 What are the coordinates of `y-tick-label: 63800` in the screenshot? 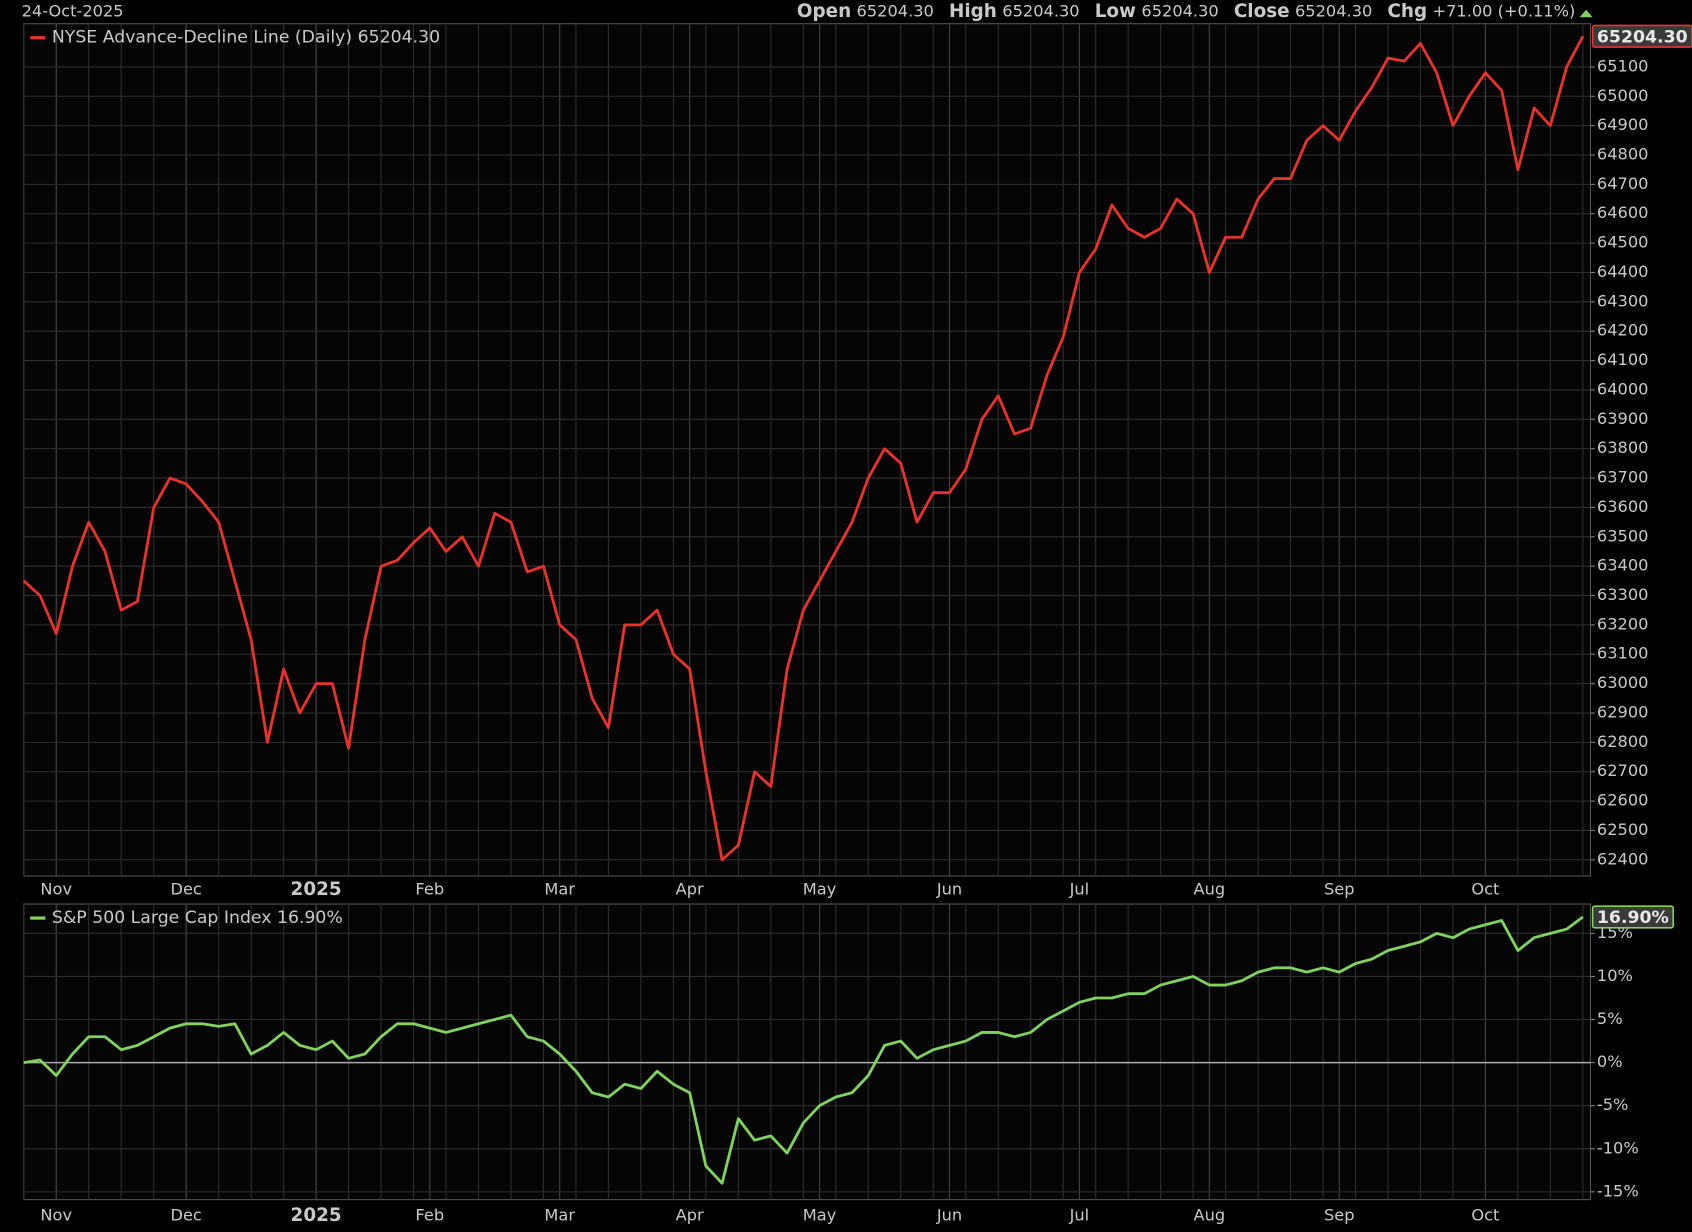 It's located at (1623, 447).